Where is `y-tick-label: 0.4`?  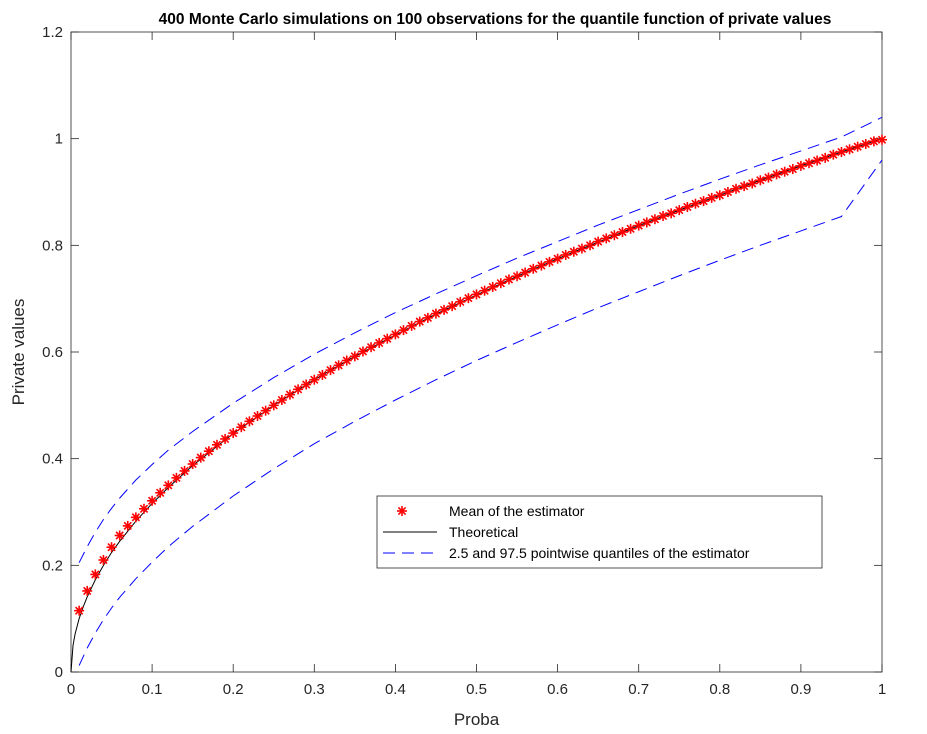
y-tick-label: 0.4 is located at coordinates (52, 459).